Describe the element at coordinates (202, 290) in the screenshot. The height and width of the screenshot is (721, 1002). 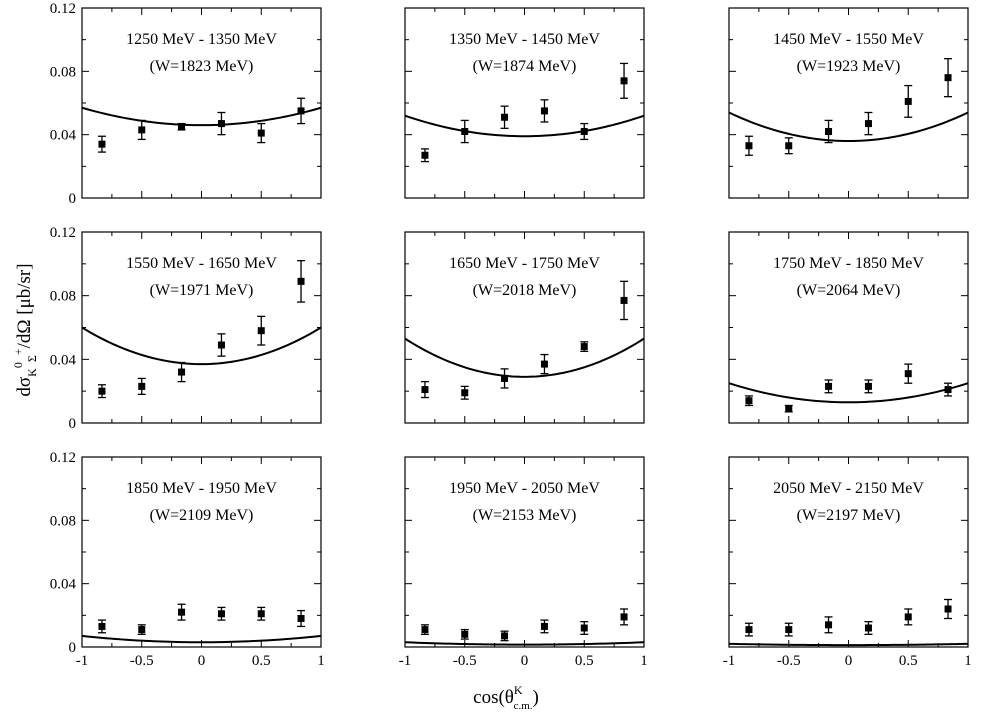
I see `panel-subtitle: (W=1971 MeV)` at that location.